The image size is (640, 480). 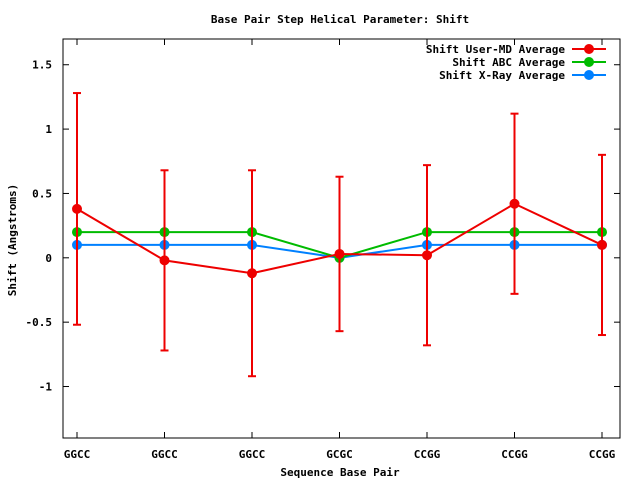 What do you see at coordinates (46, 387) in the screenshot?
I see `y-tick-label: -1` at bounding box center [46, 387].